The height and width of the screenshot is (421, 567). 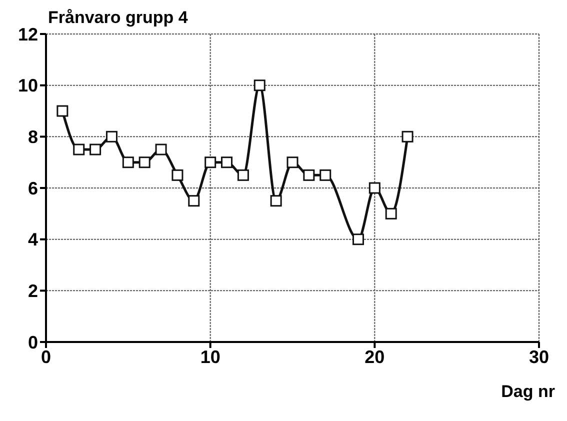 I want to click on y-tick-label: 10, so click(x=28, y=86).